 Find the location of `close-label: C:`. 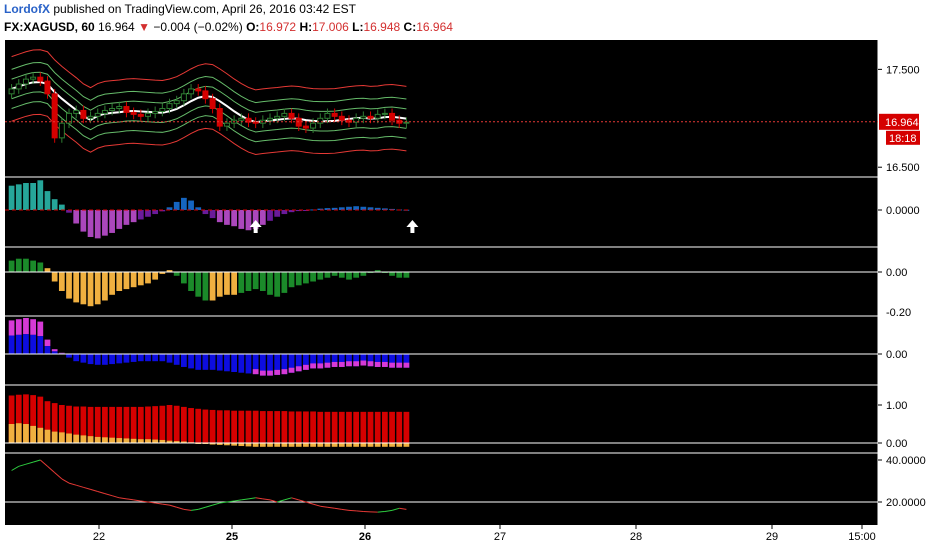

close-label: C: is located at coordinates (410, 27).